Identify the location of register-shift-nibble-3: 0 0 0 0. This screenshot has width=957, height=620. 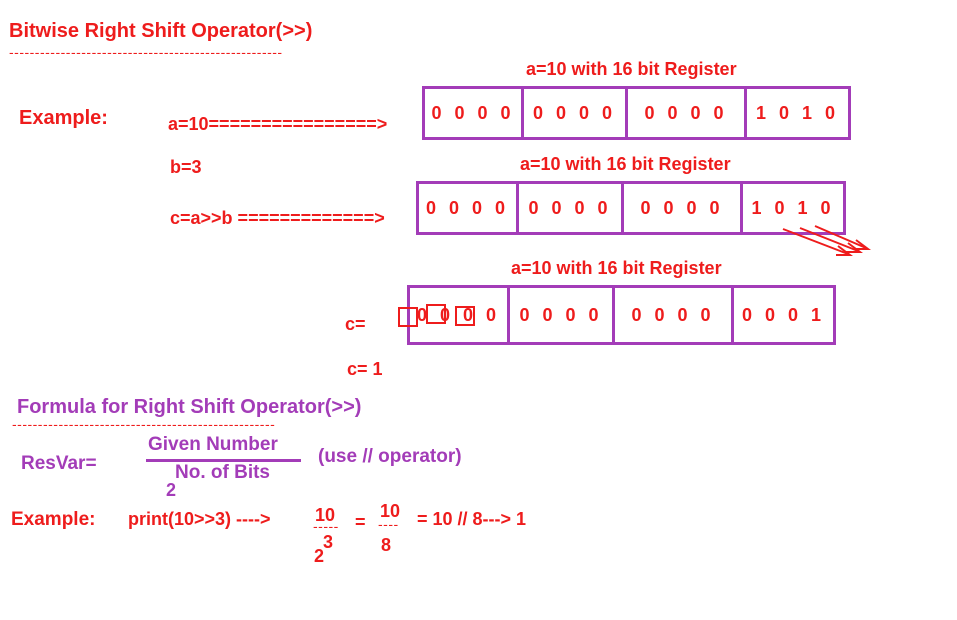
(683, 208).